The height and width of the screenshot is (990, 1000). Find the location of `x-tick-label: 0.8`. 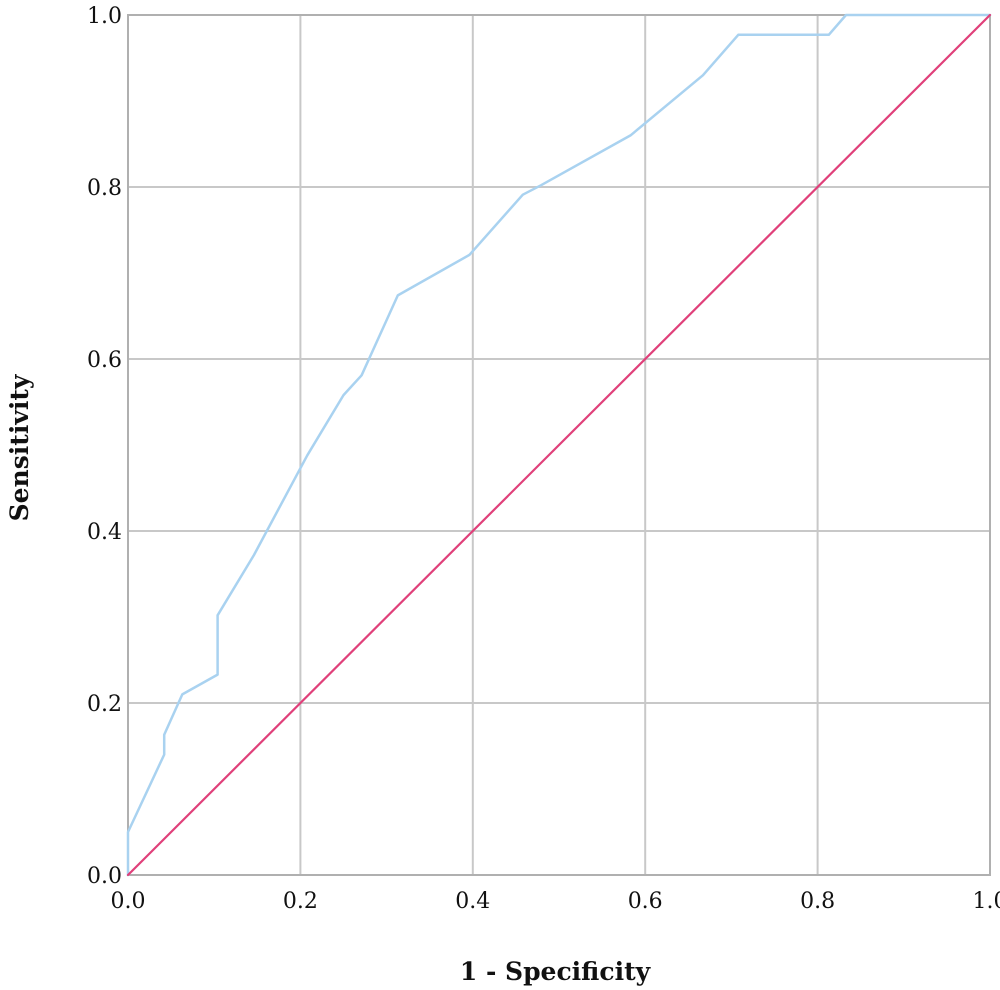

x-tick-label: 0.8 is located at coordinates (817, 901).